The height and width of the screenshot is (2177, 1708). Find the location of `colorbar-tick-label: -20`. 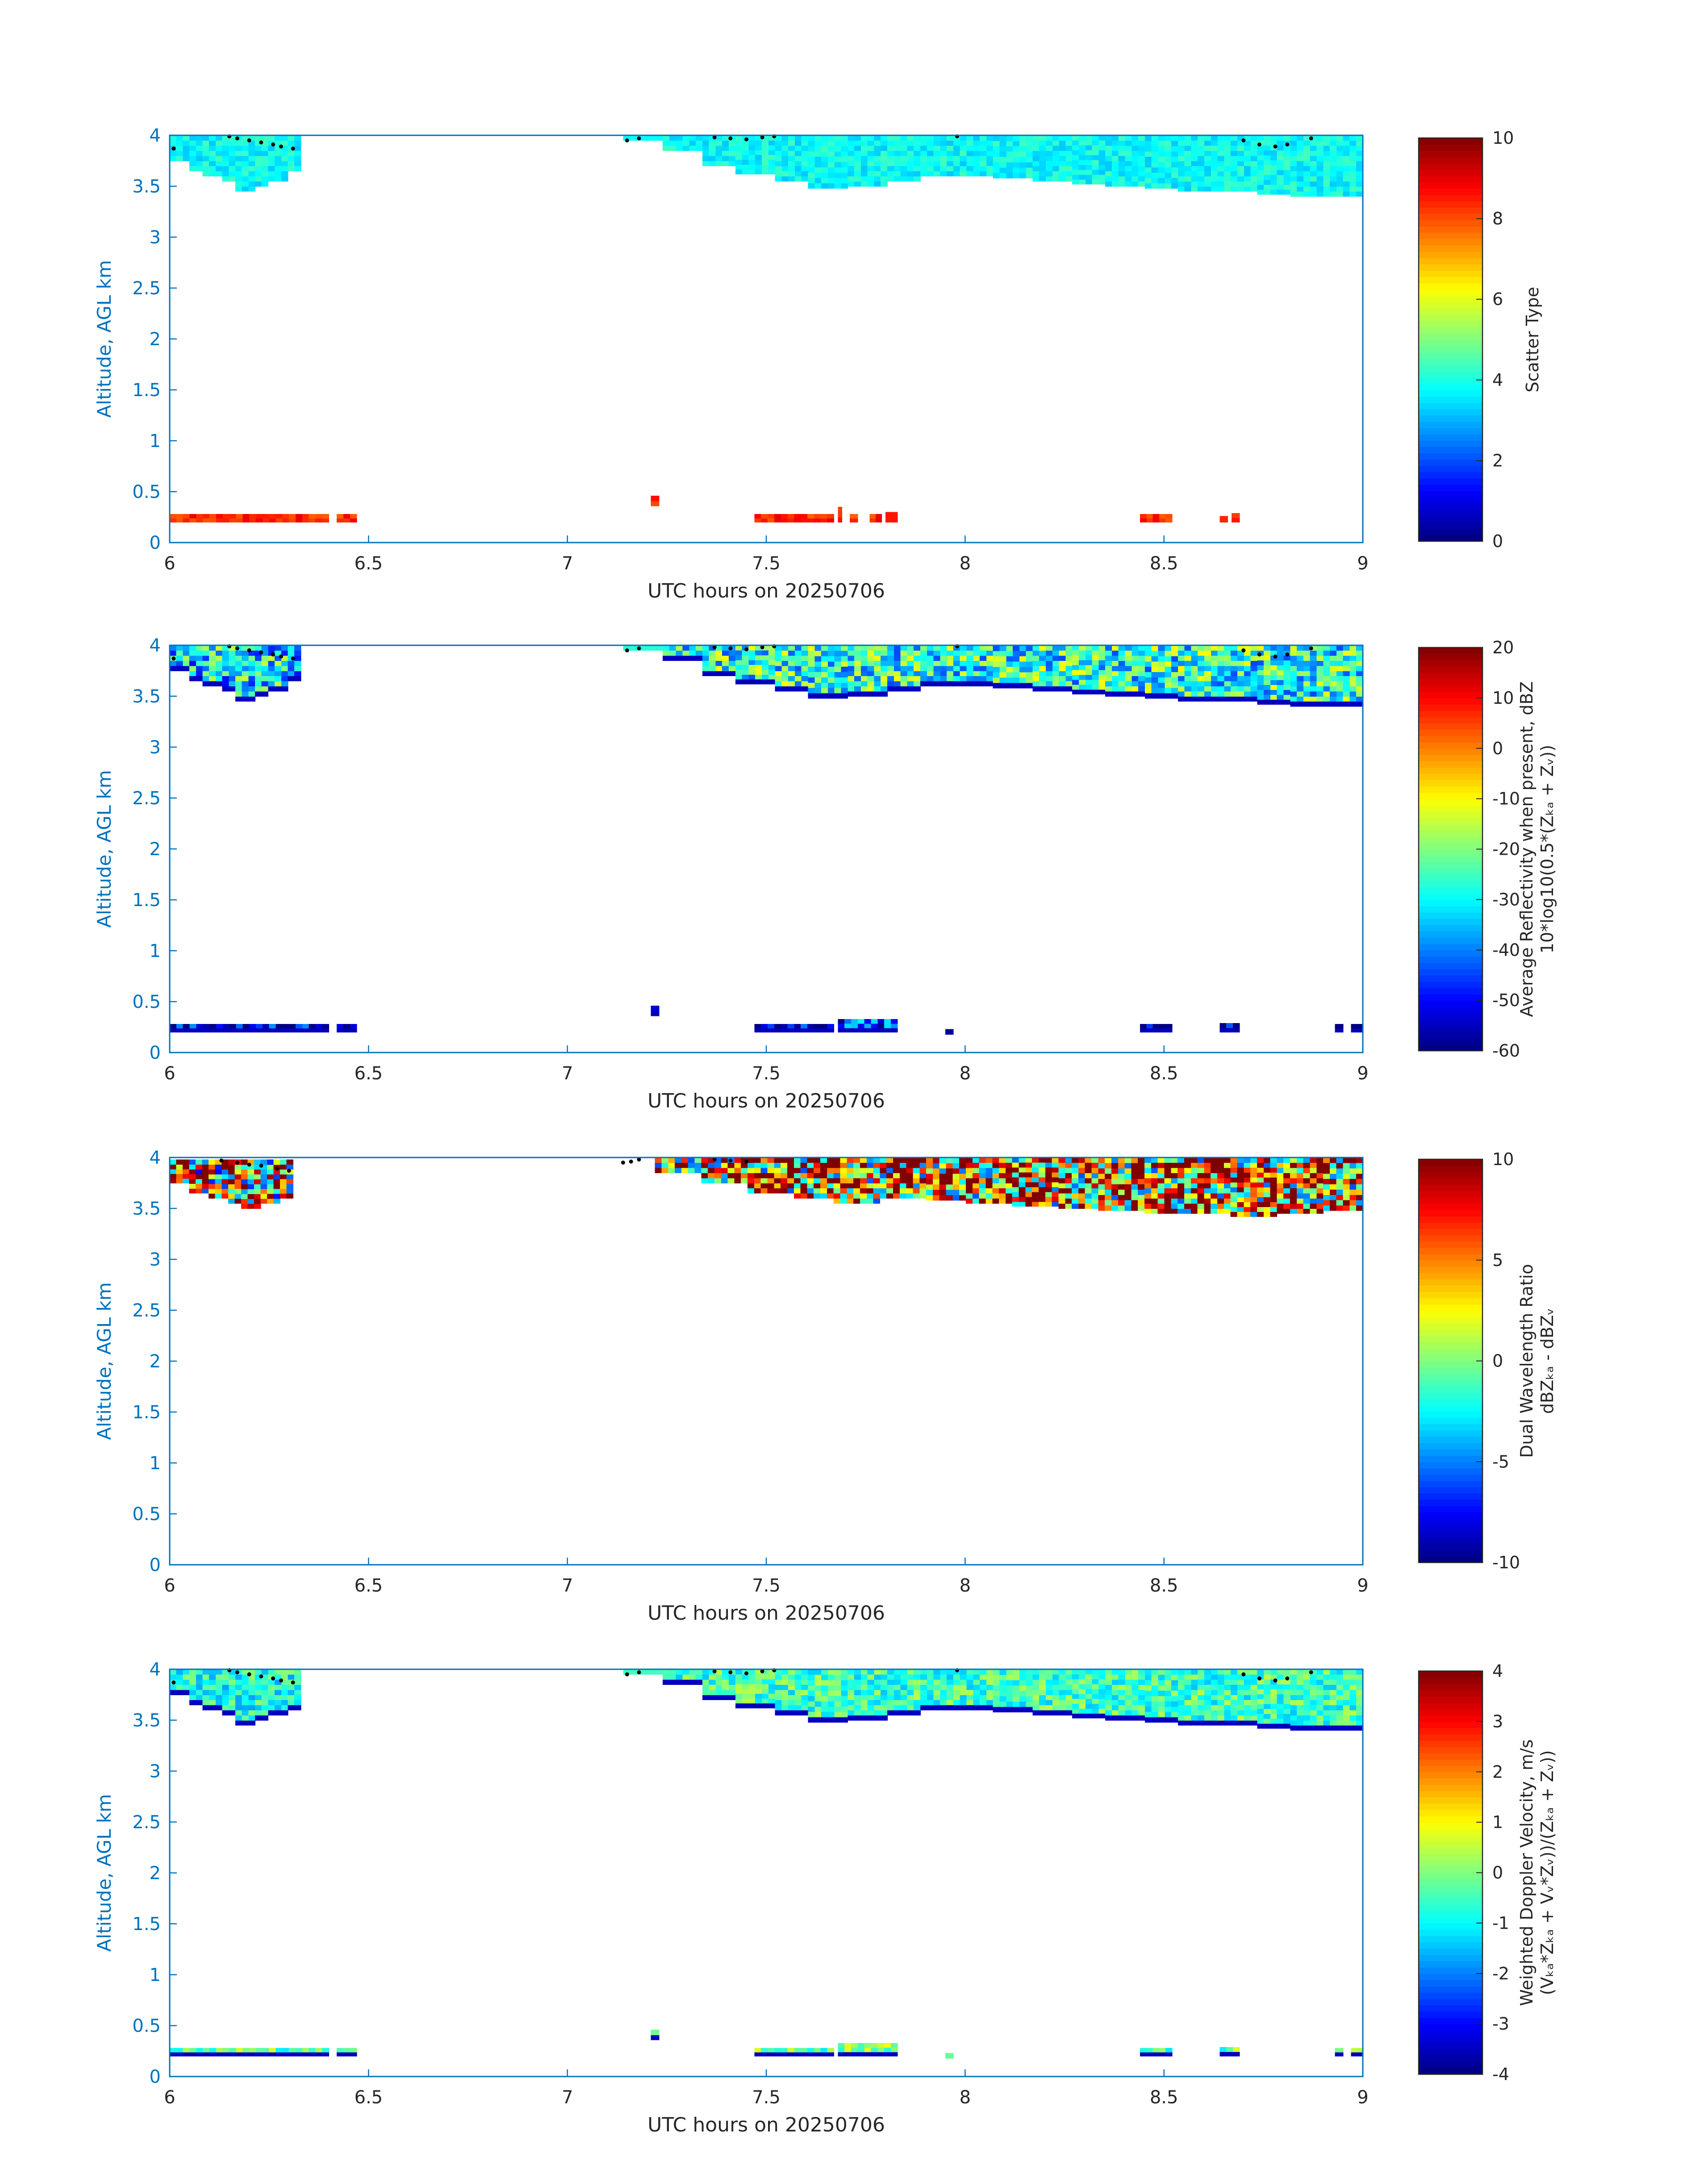

colorbar-tick-label: -20 is located at coordinates (1506, 849).